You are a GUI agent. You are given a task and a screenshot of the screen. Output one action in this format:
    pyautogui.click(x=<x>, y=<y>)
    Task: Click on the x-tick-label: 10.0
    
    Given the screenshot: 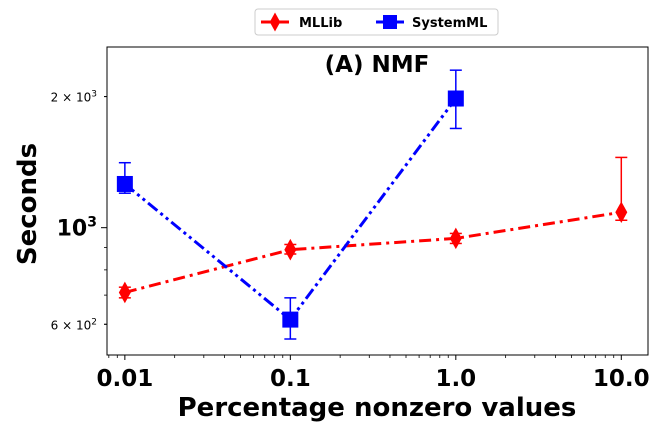 What is the action you would take?
    pyautogui.click(x=621, y=379)
    